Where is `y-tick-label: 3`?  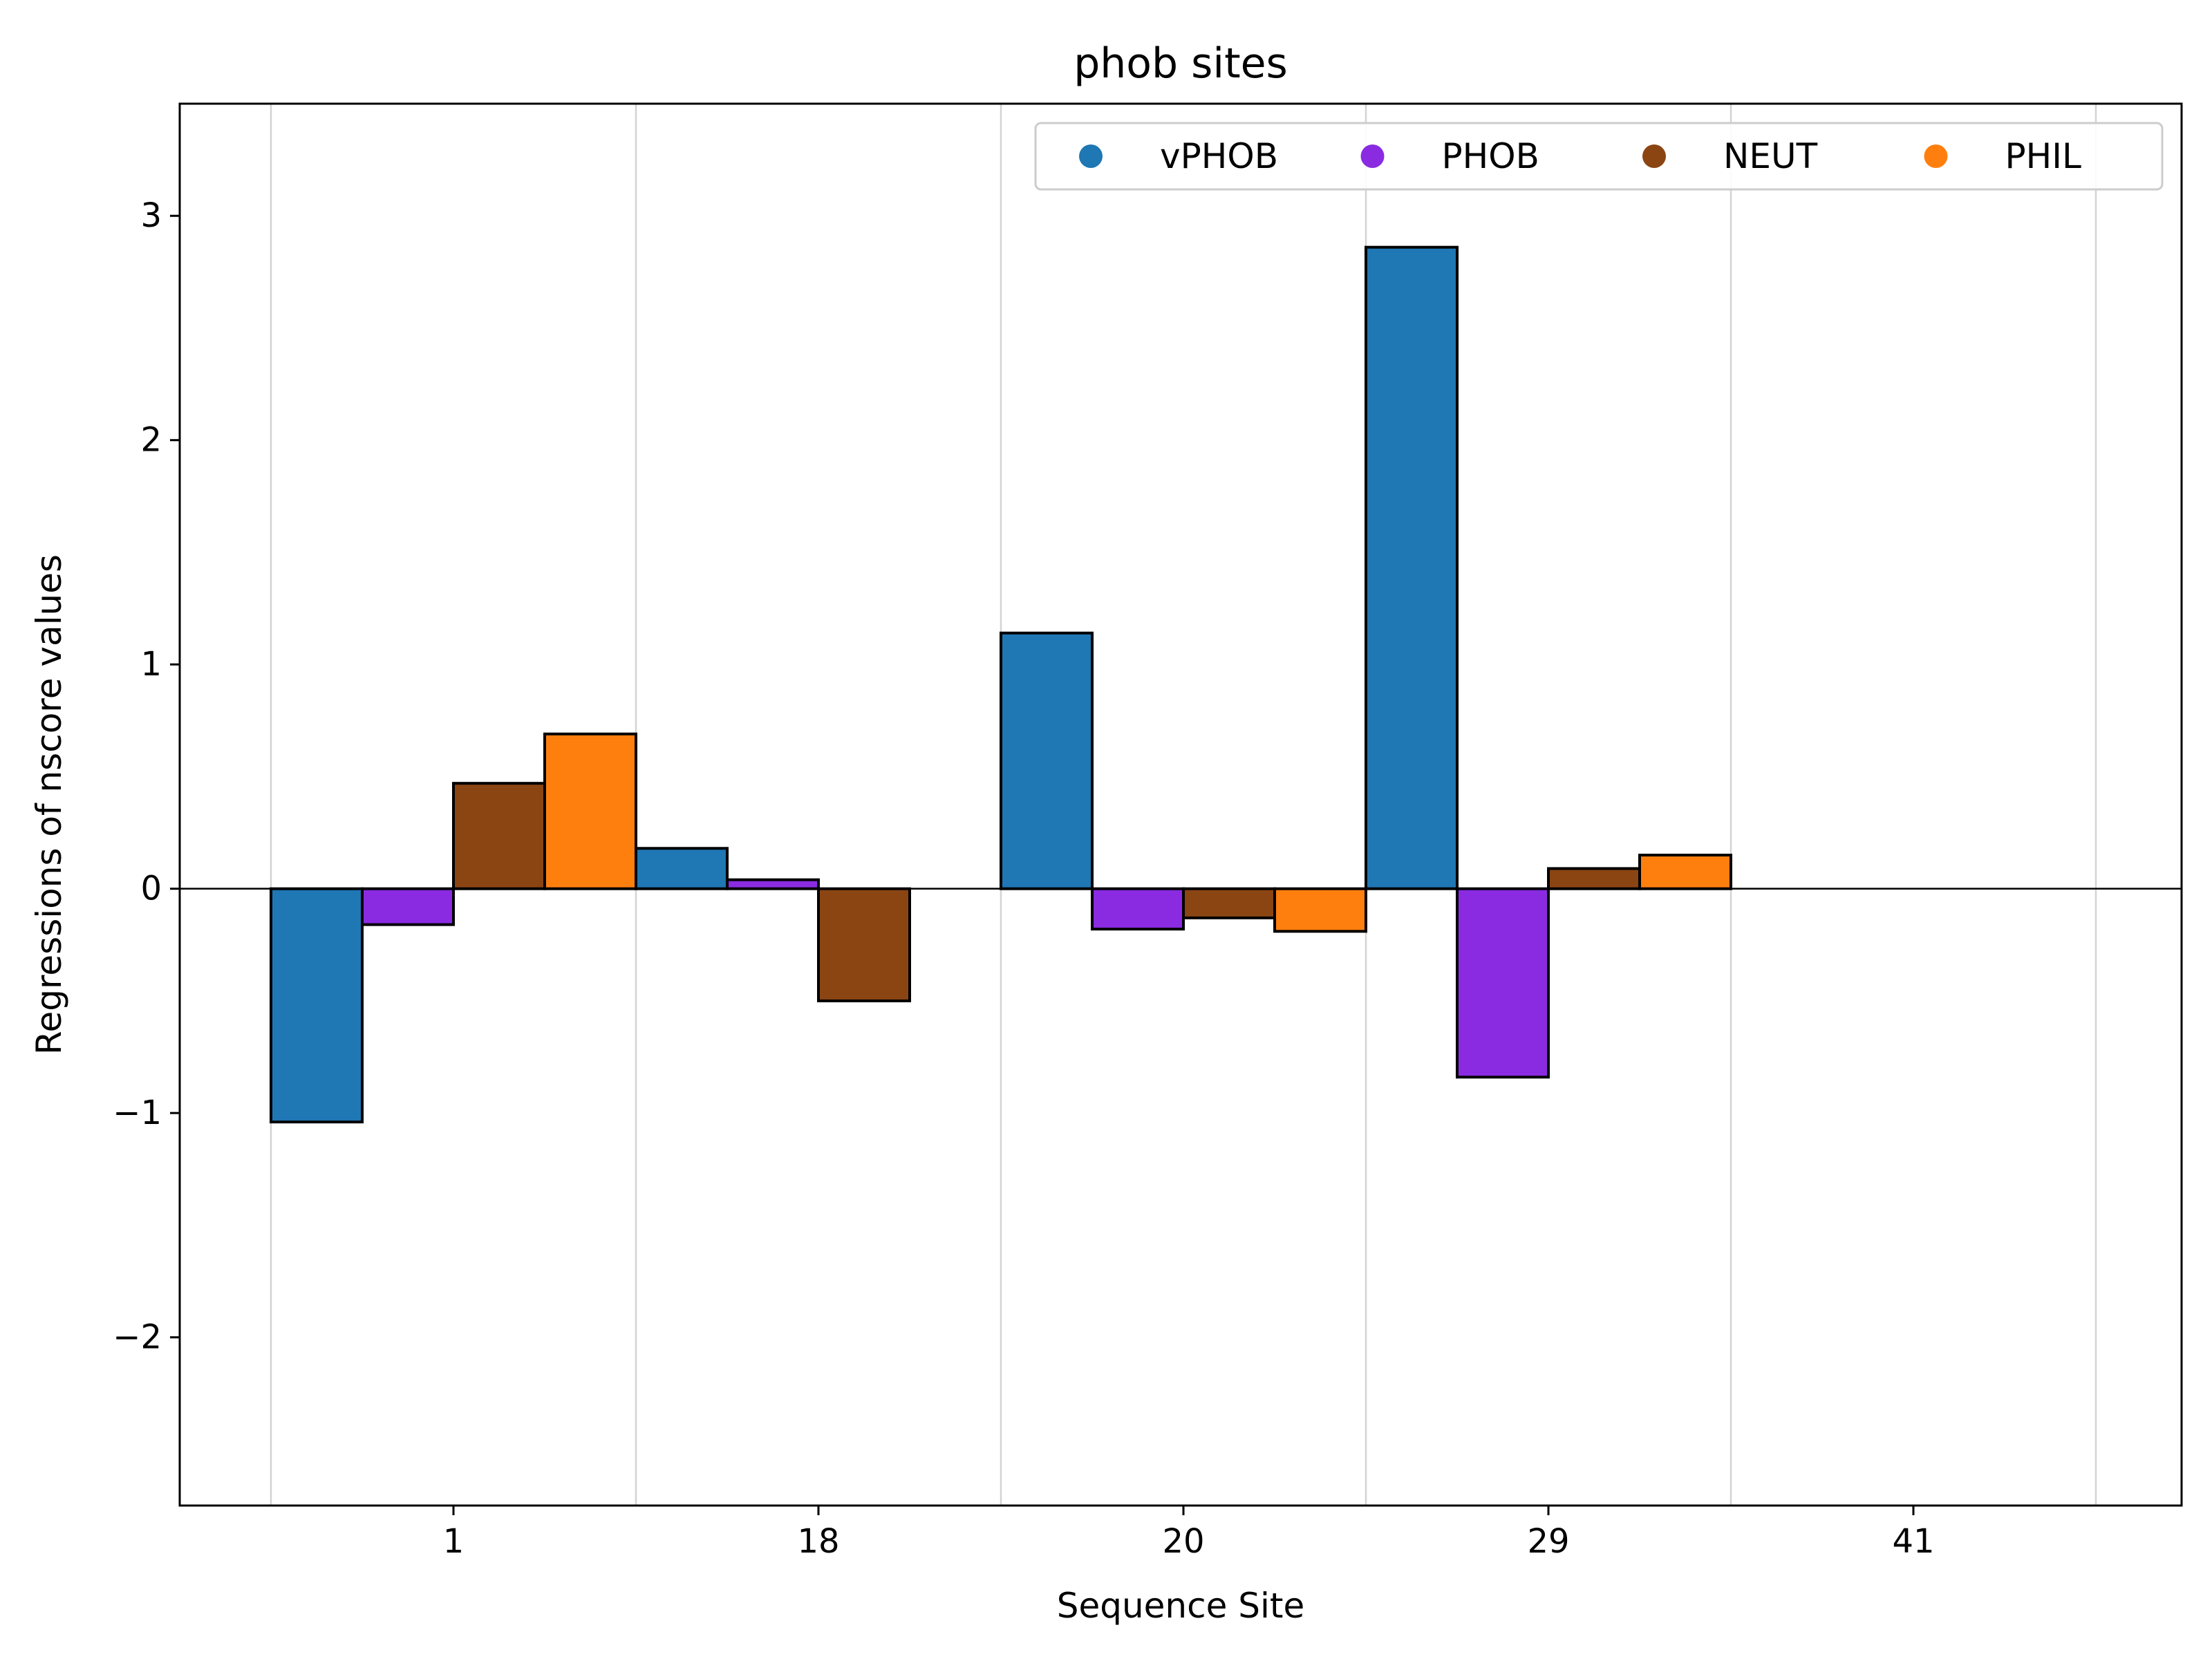 y-tick-label: 3 is located at coordinates (151, 215).